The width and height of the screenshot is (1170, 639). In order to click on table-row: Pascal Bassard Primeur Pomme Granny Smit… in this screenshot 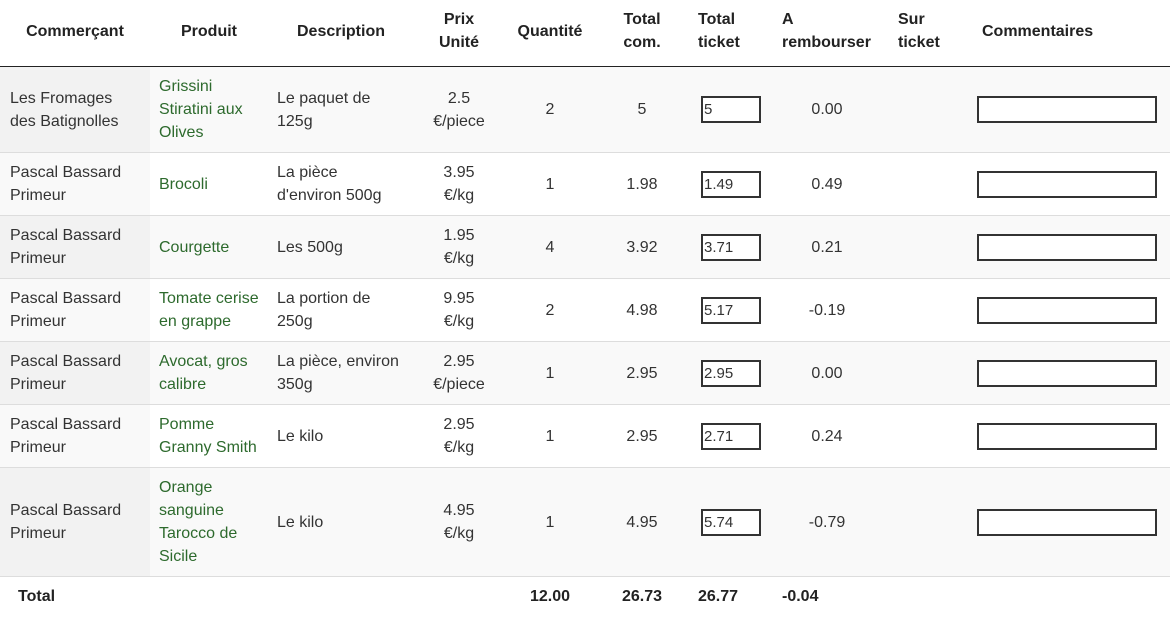, I will do `click(585, 436)`.